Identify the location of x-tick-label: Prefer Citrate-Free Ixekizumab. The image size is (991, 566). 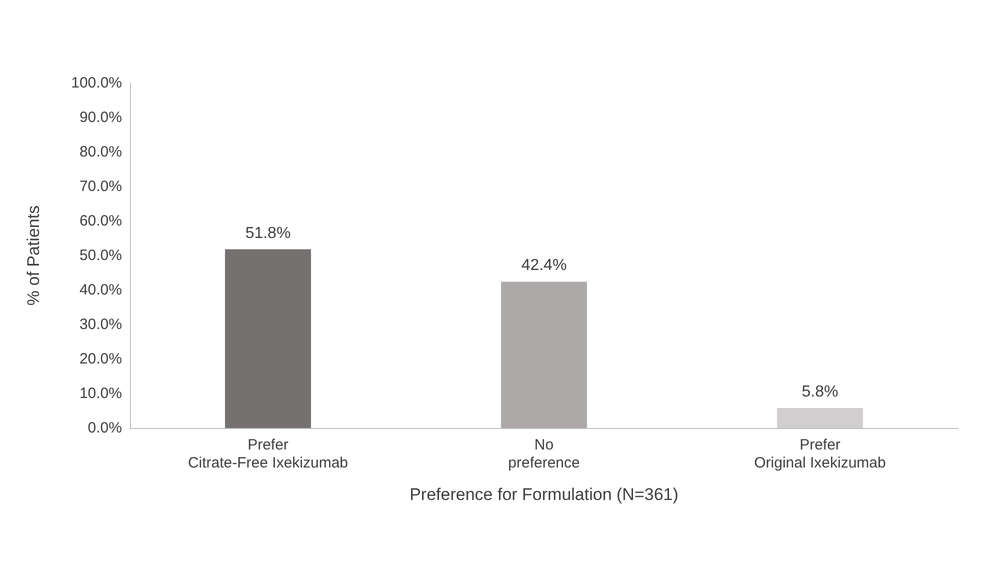
(268, 454).